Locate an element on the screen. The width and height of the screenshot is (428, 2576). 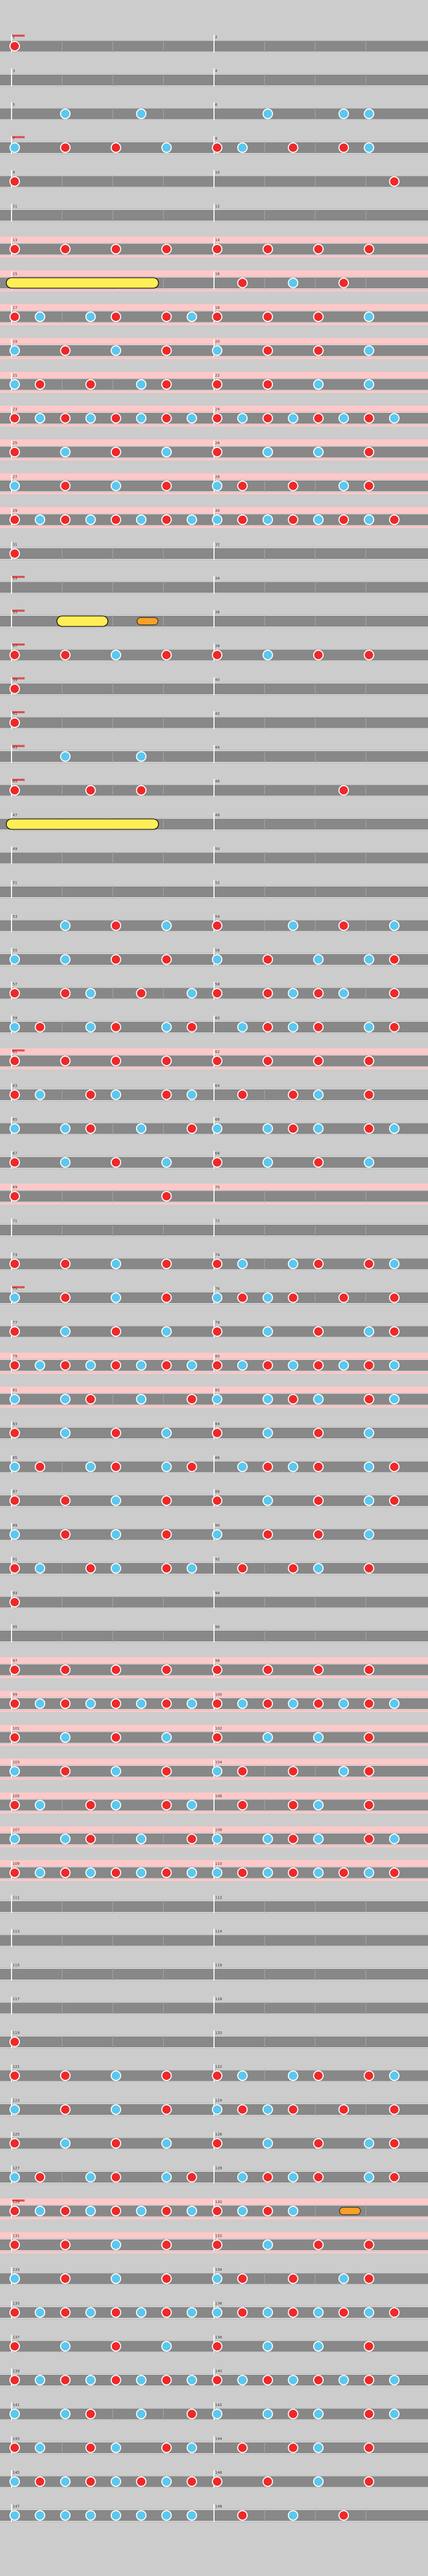
measure-number: 98 is located at coordinates (217, 1661).